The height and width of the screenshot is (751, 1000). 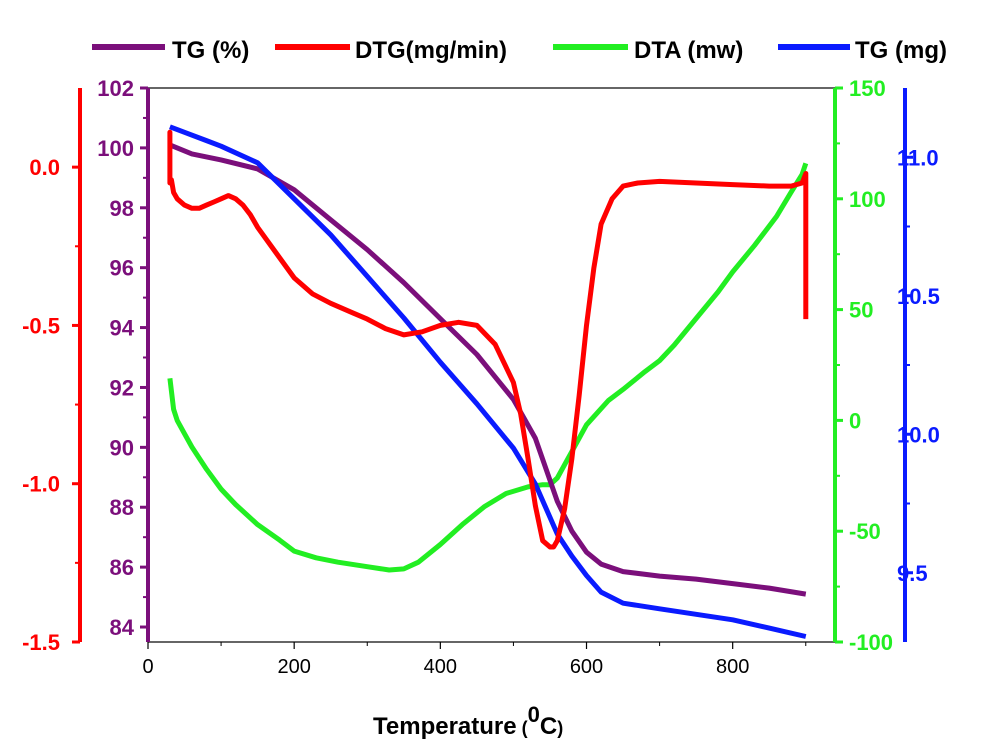 I want to click on y-tick-label-tg-mg: 10.0, so click(x=918, y=434).